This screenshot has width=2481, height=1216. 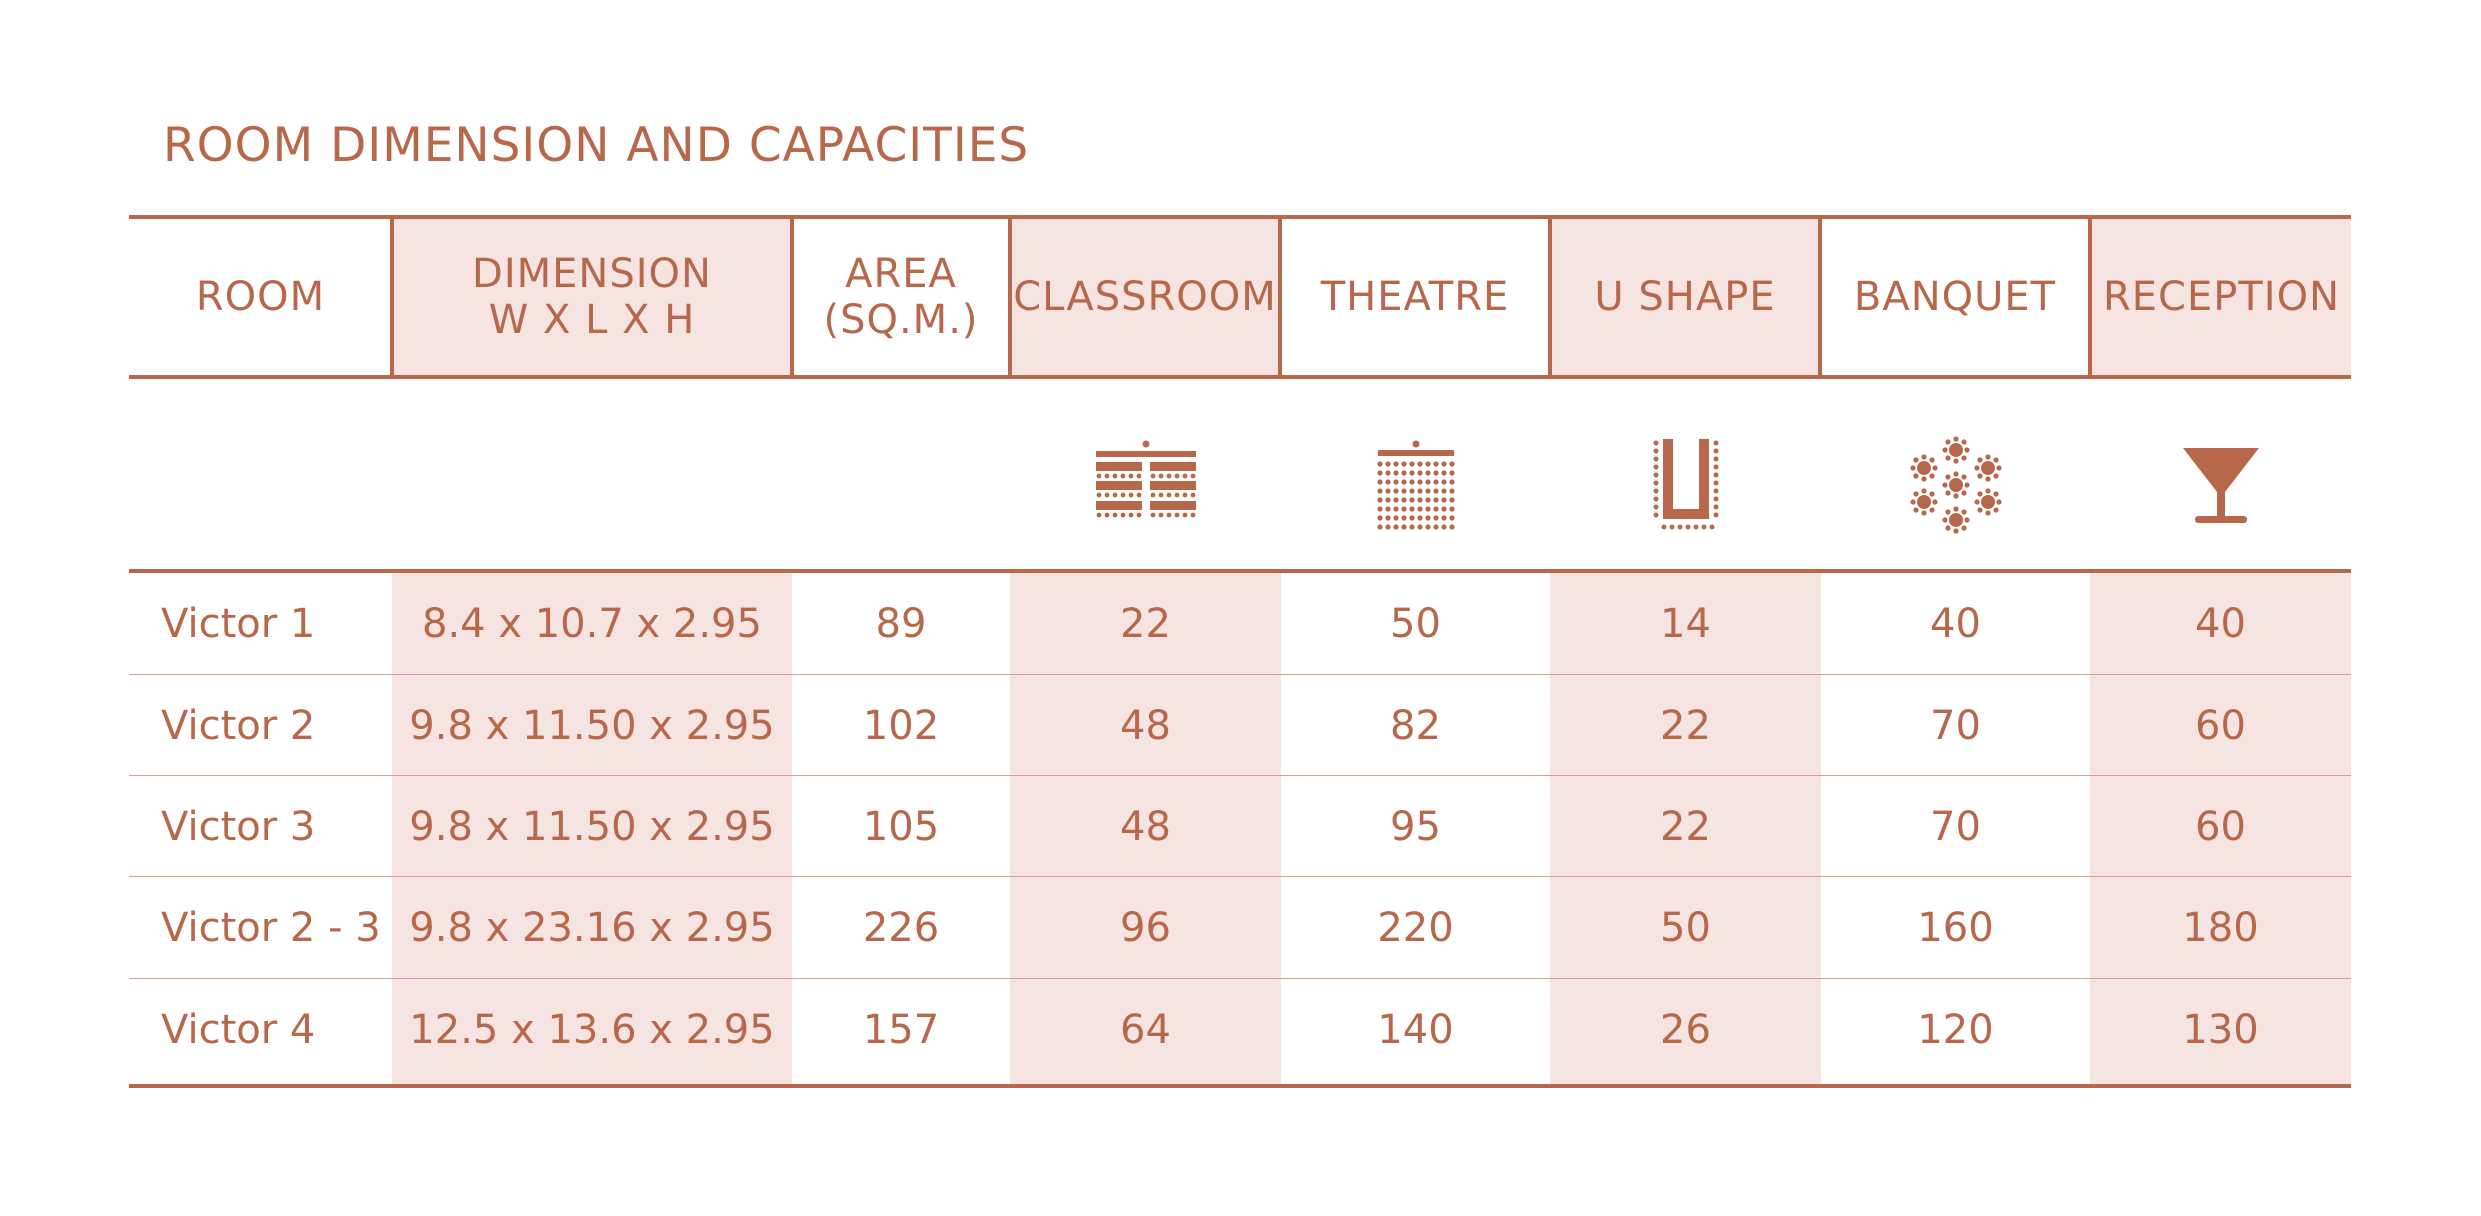 What do you see at coordinates (238, 623) in the screenshot?
I see `cell-room: Victor 1` at bounding box center [238, 623].